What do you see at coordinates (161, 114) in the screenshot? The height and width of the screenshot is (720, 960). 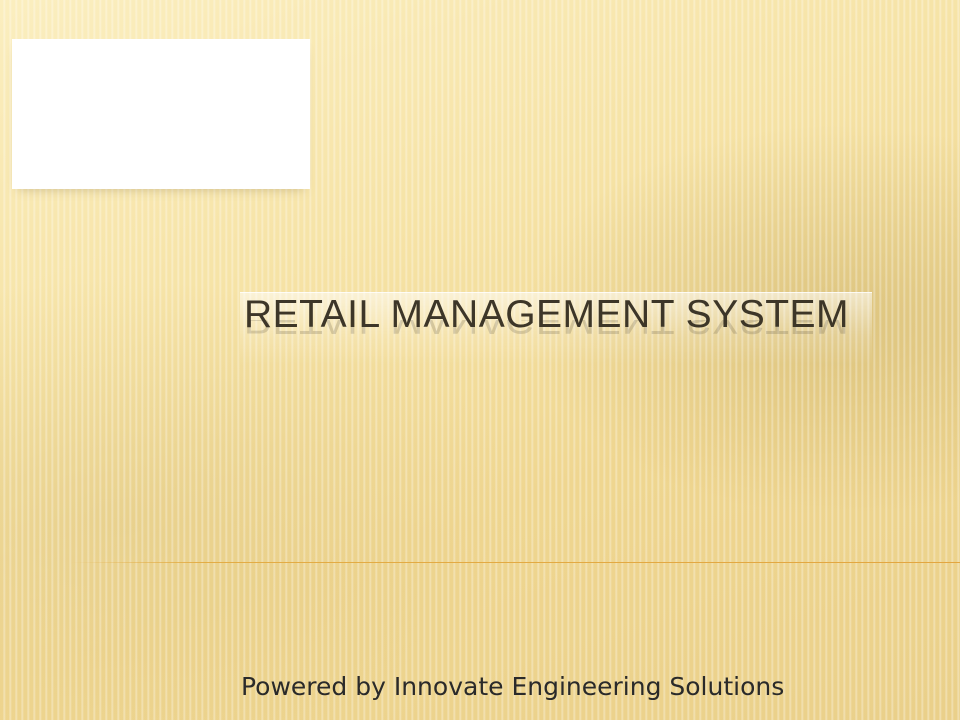 I see `logo-placeholder` at bounding box center [161, 114].